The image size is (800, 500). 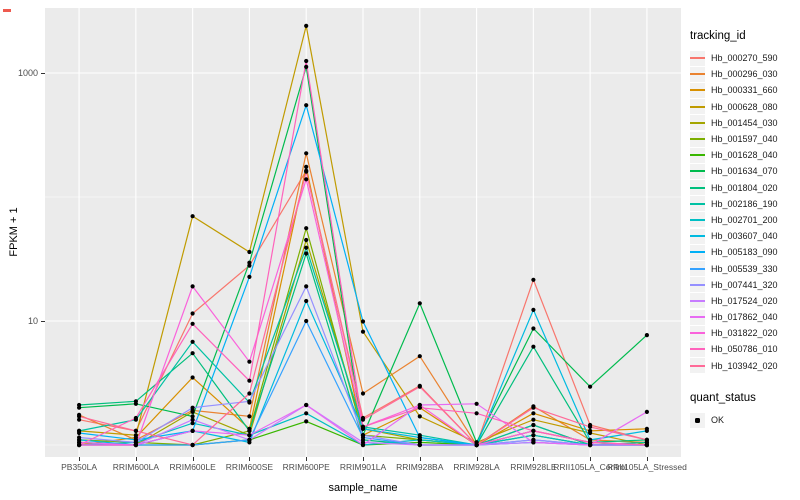 I want to click on legend-item-label: Hb_000628_080, so click(x=744, y=106).